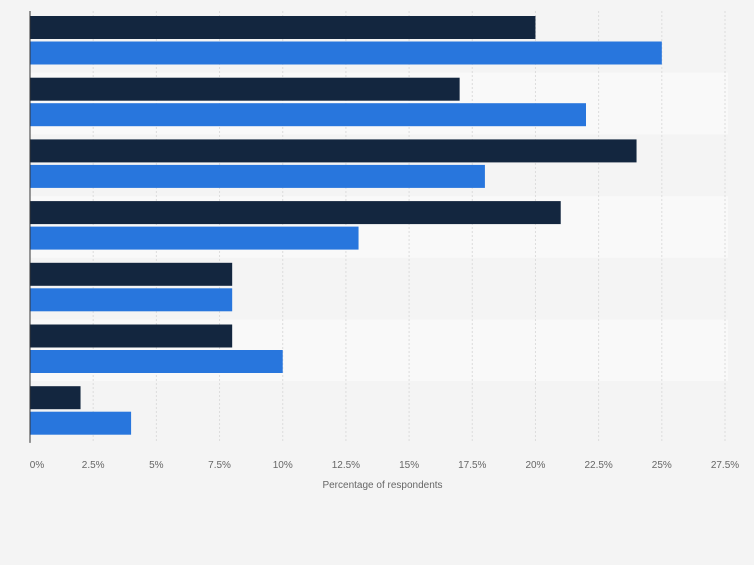  Describe the element at coordinates (346, 465) in the screenshot. I see `x-tick-label: 12.5%` at that location.